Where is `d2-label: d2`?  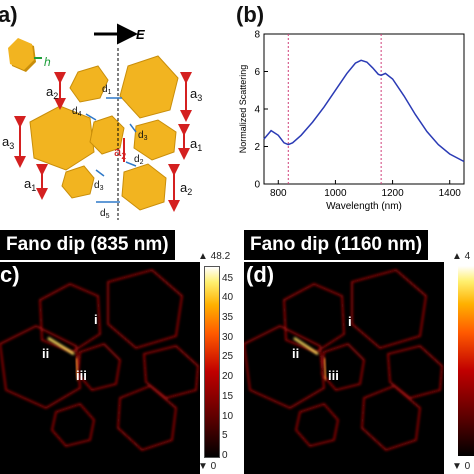
d2-label: d2 is located at coordinates (139, 160).